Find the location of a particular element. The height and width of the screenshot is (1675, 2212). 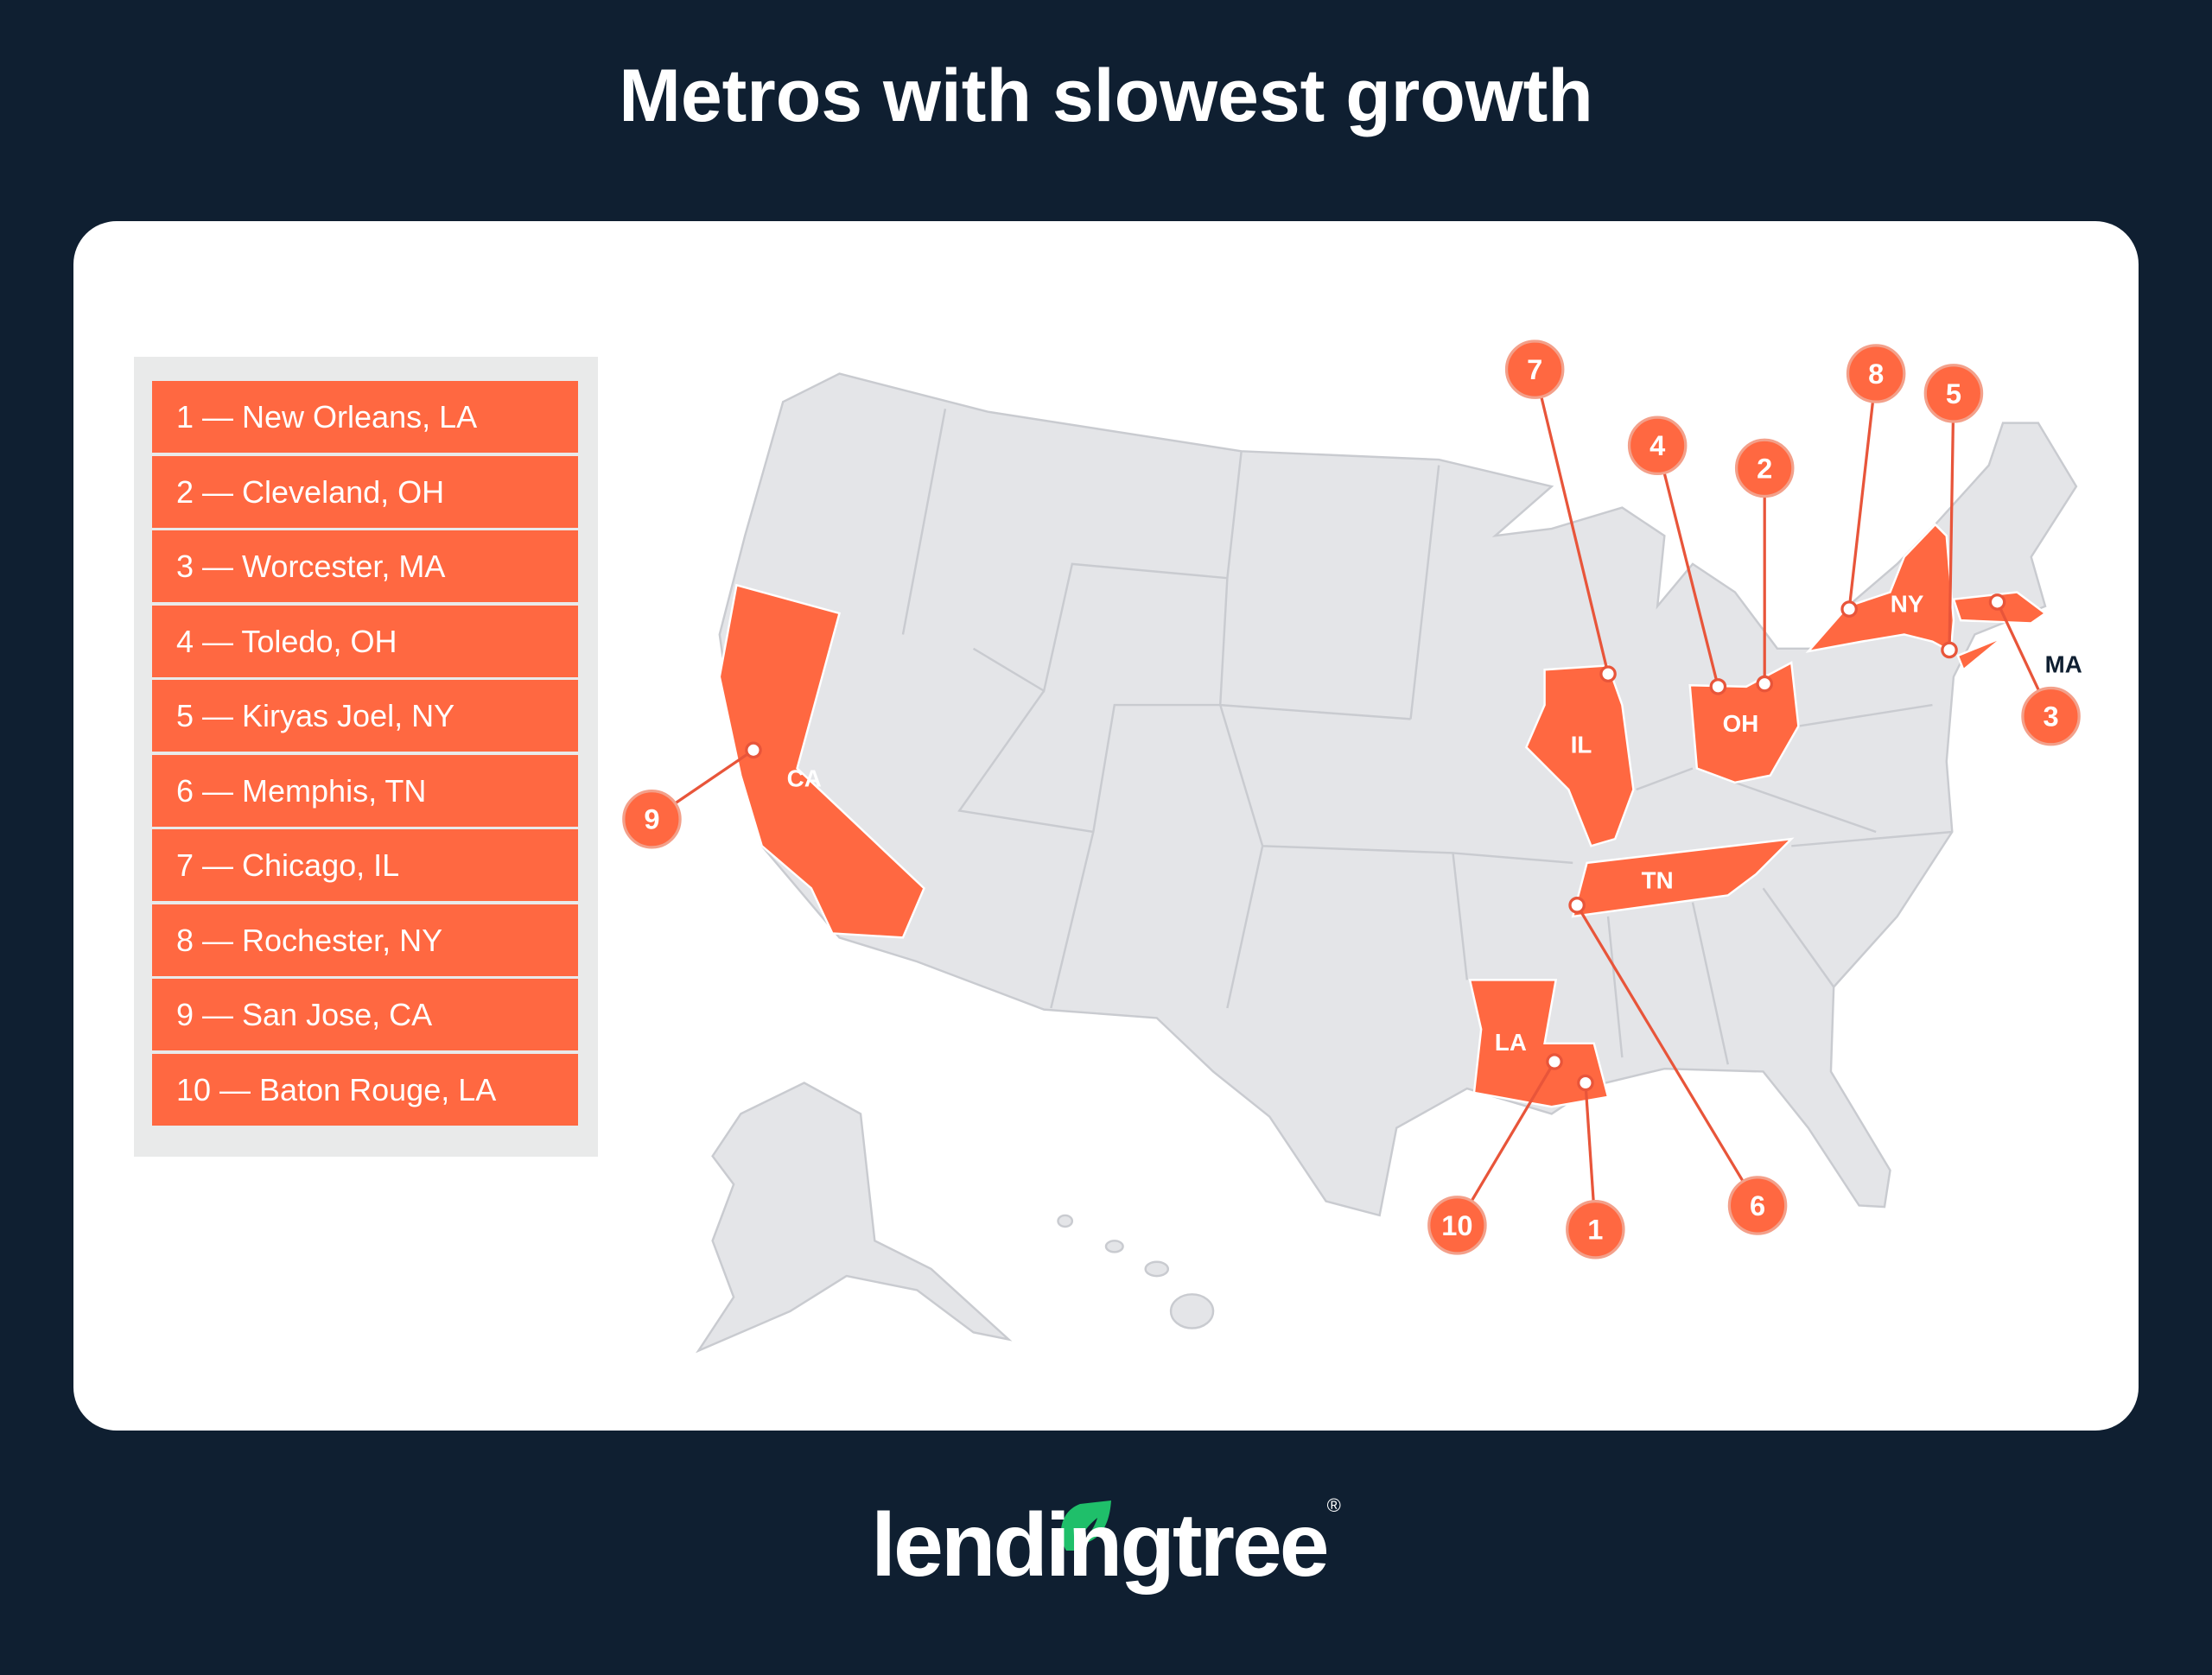

pin-number: 9 is located at coordinates (651, 819).